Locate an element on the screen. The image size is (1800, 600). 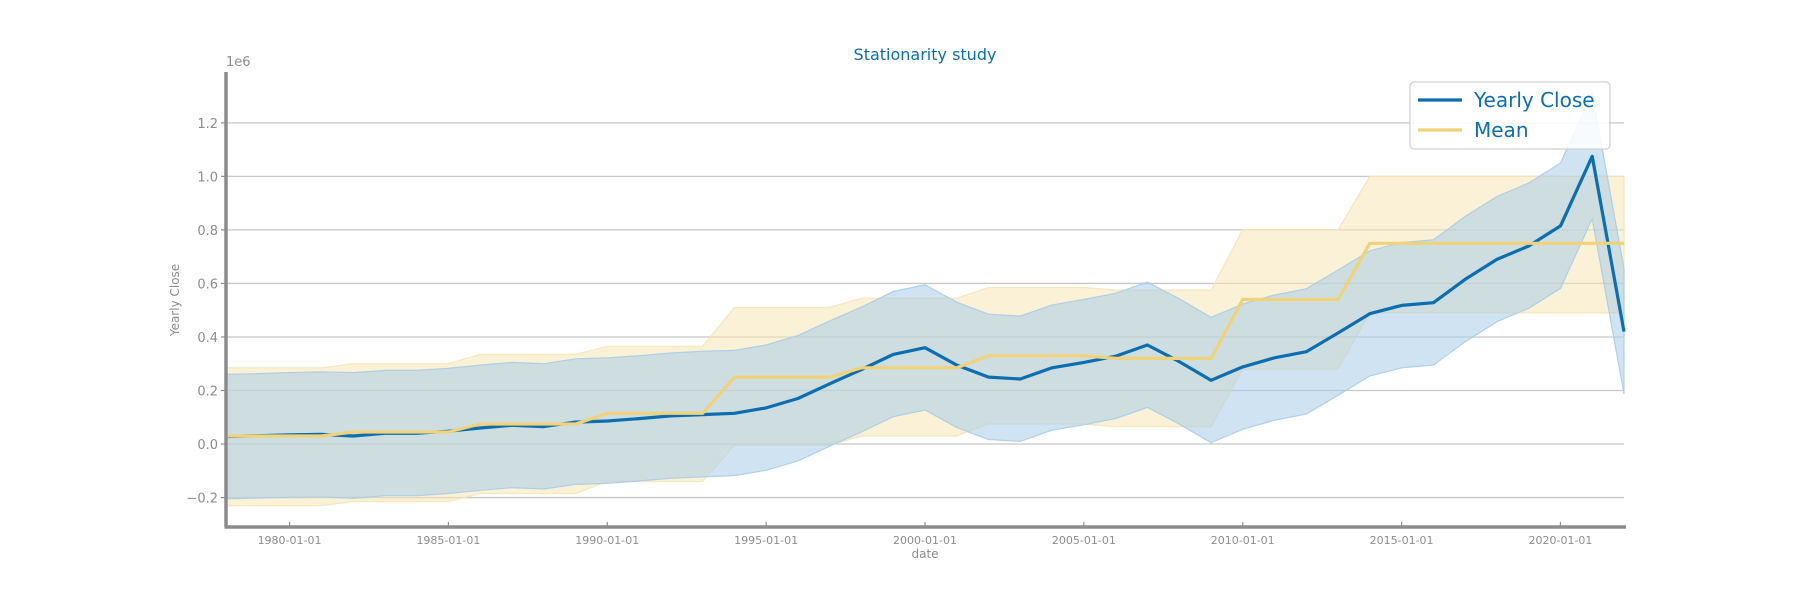
y-tick-label: 0.8 is located at coordinates (207, 231).